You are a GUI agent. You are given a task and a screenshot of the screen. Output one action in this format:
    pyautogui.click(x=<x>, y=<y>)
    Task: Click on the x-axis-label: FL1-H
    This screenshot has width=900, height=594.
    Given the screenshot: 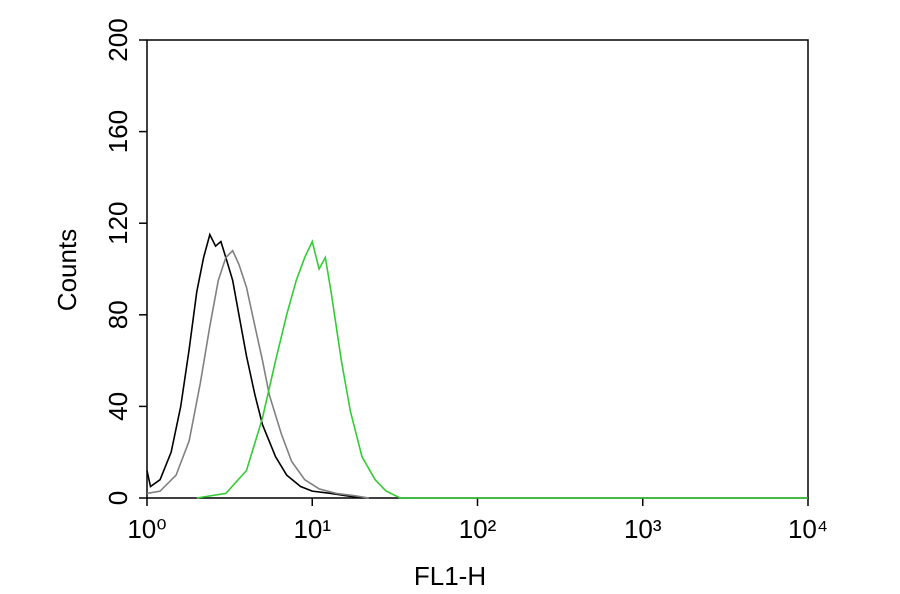 What is the action you would take?
    pyautogui.click(x=450, y=576)
    